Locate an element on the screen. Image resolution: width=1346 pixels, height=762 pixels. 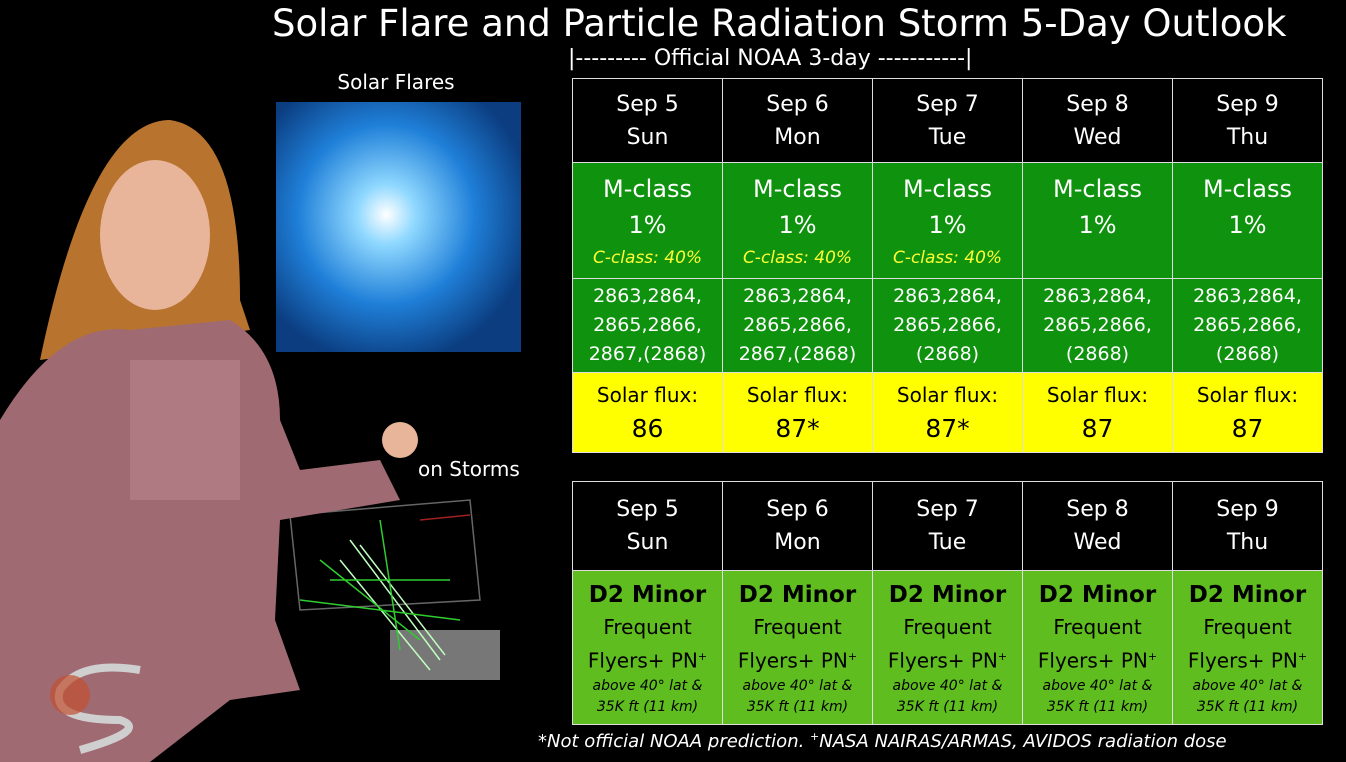
image-label: Solar Flares is located at coordinates (396, 82).